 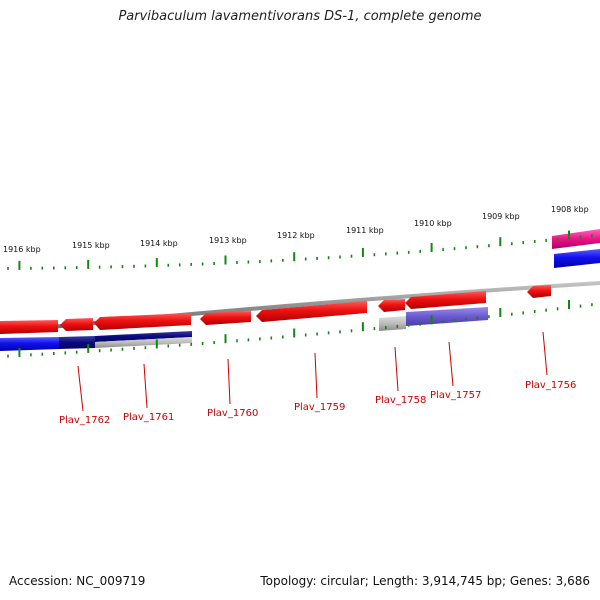 What do you see at coordinates (77, 342) in the screenshot?
I see `feature-bar-navy` at bounding box center [77, 342].